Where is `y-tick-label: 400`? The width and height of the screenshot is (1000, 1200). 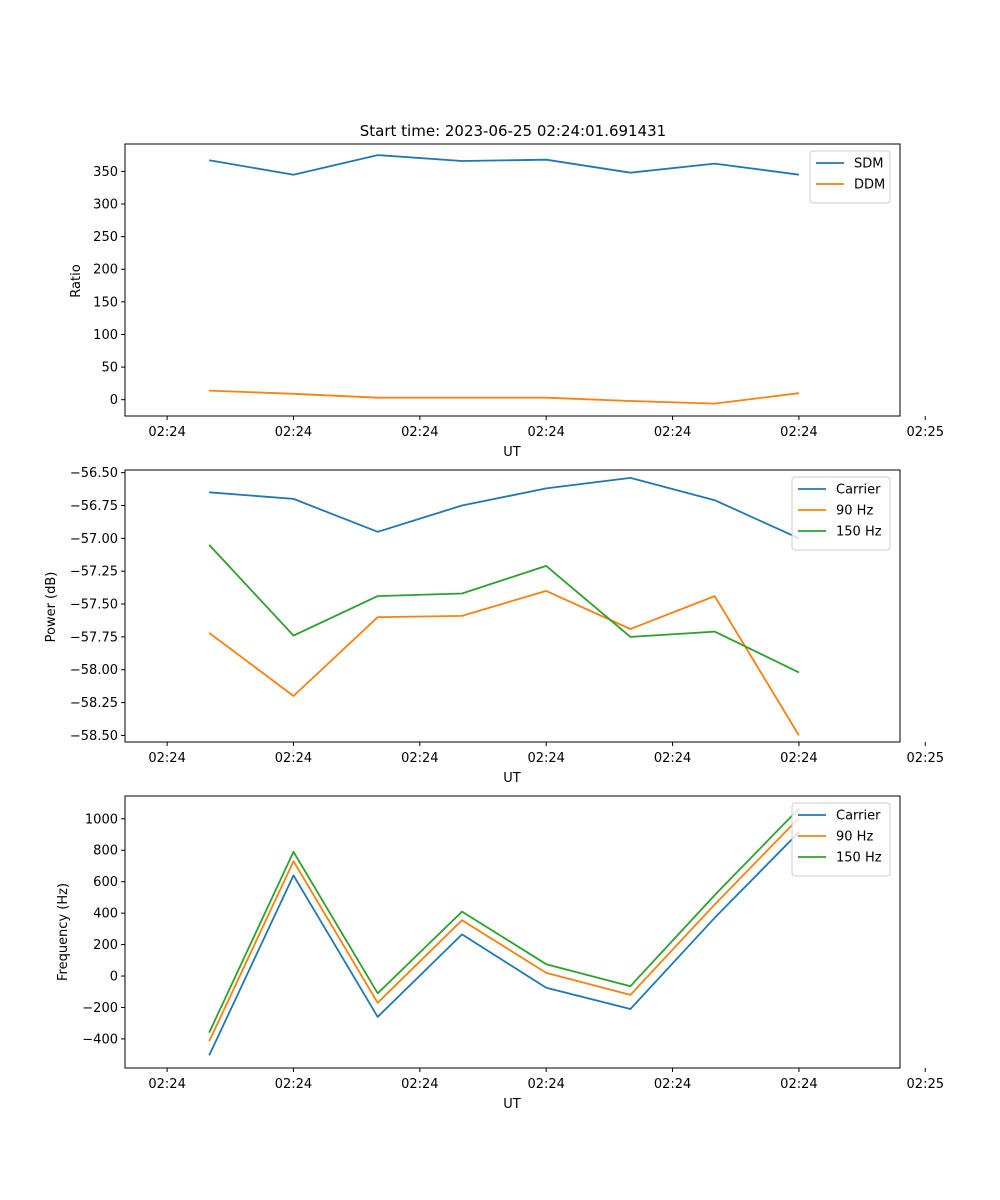 y-tick-label: 400 is located at coordinates (105, 914).